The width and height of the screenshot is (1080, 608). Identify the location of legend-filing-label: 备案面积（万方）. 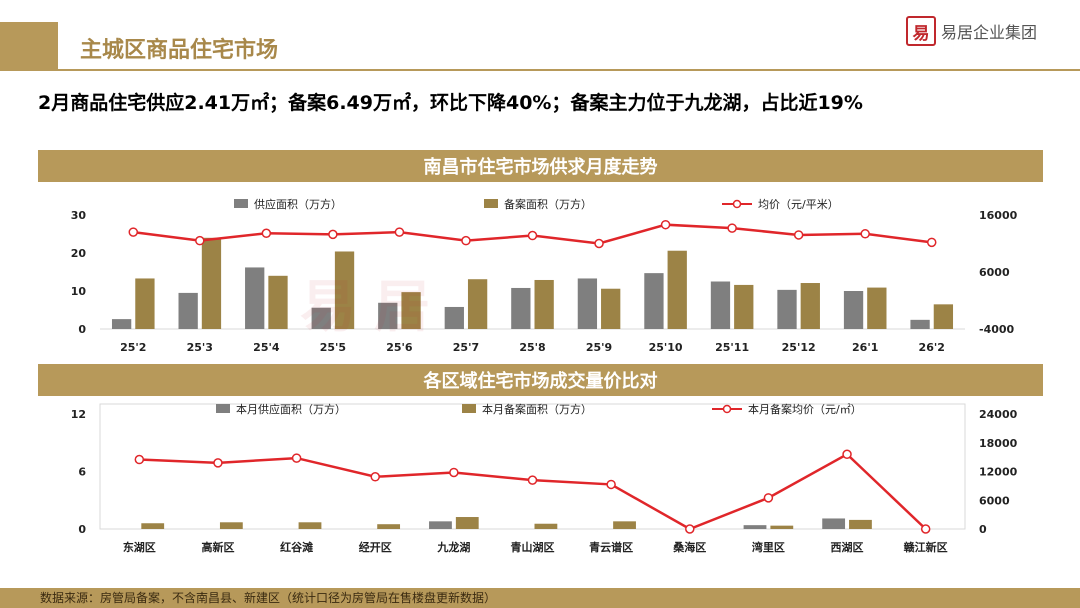
(548, 204).